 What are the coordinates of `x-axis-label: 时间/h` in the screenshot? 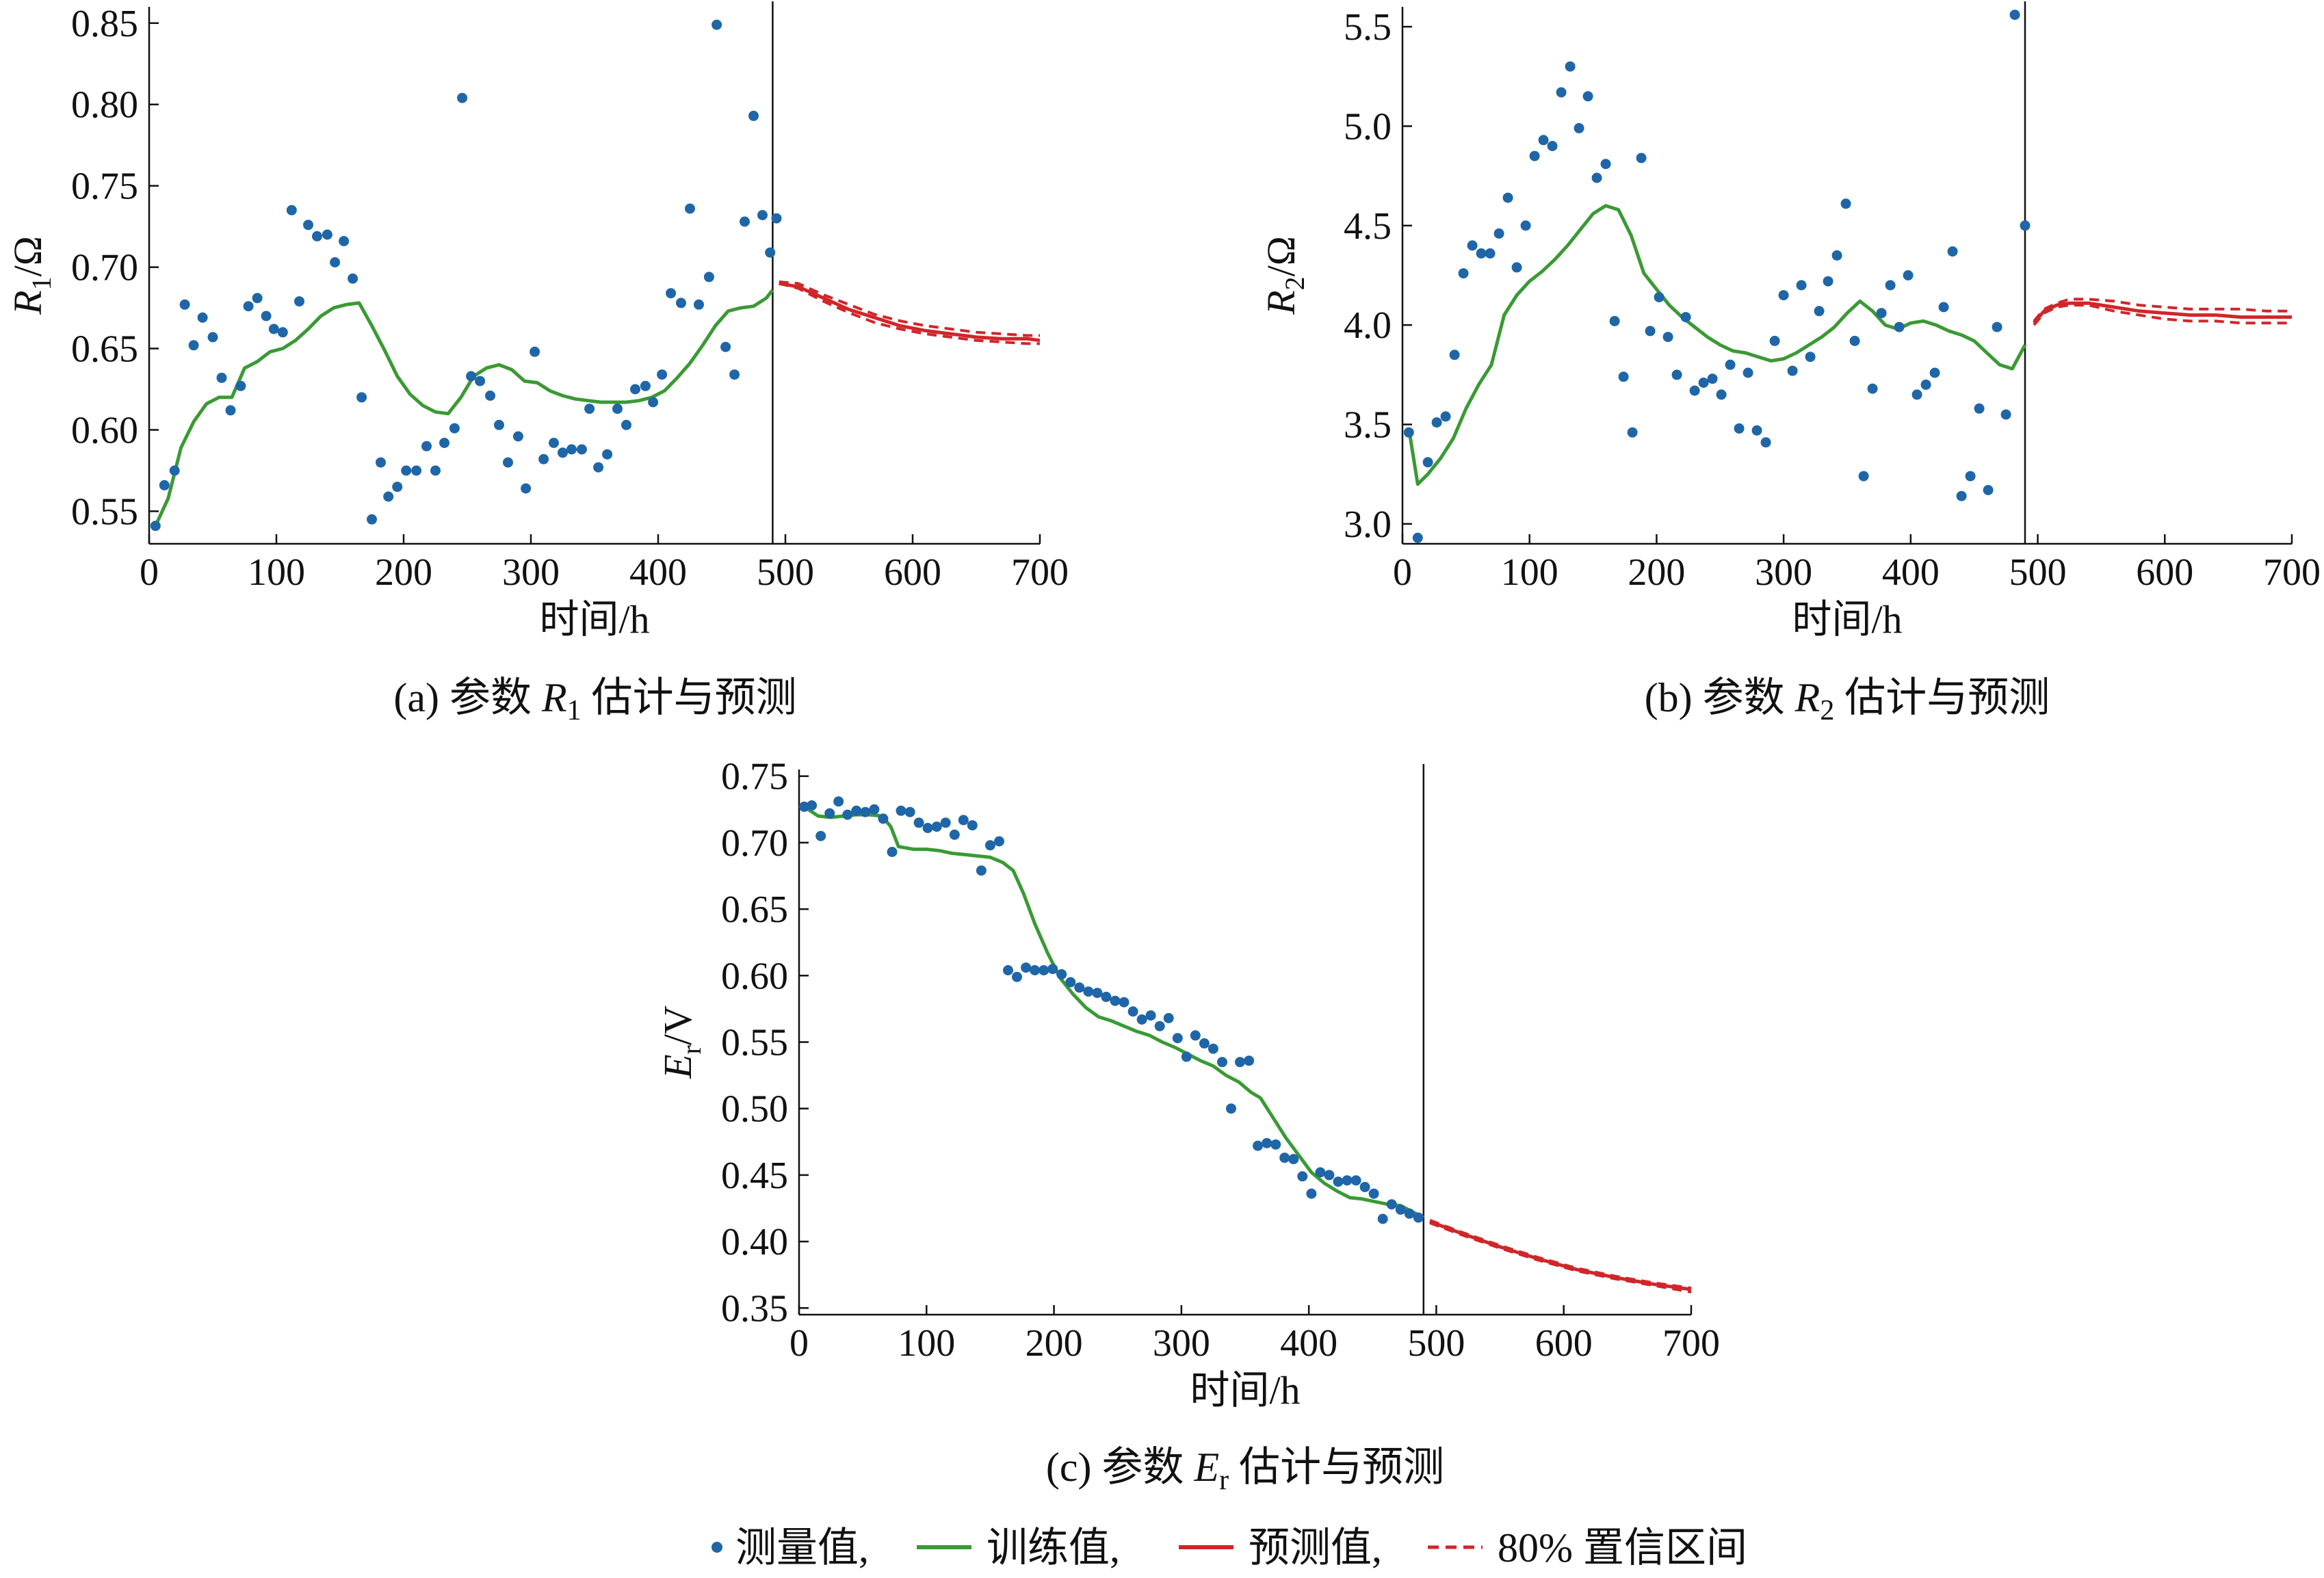 It's located at (1847, 619).